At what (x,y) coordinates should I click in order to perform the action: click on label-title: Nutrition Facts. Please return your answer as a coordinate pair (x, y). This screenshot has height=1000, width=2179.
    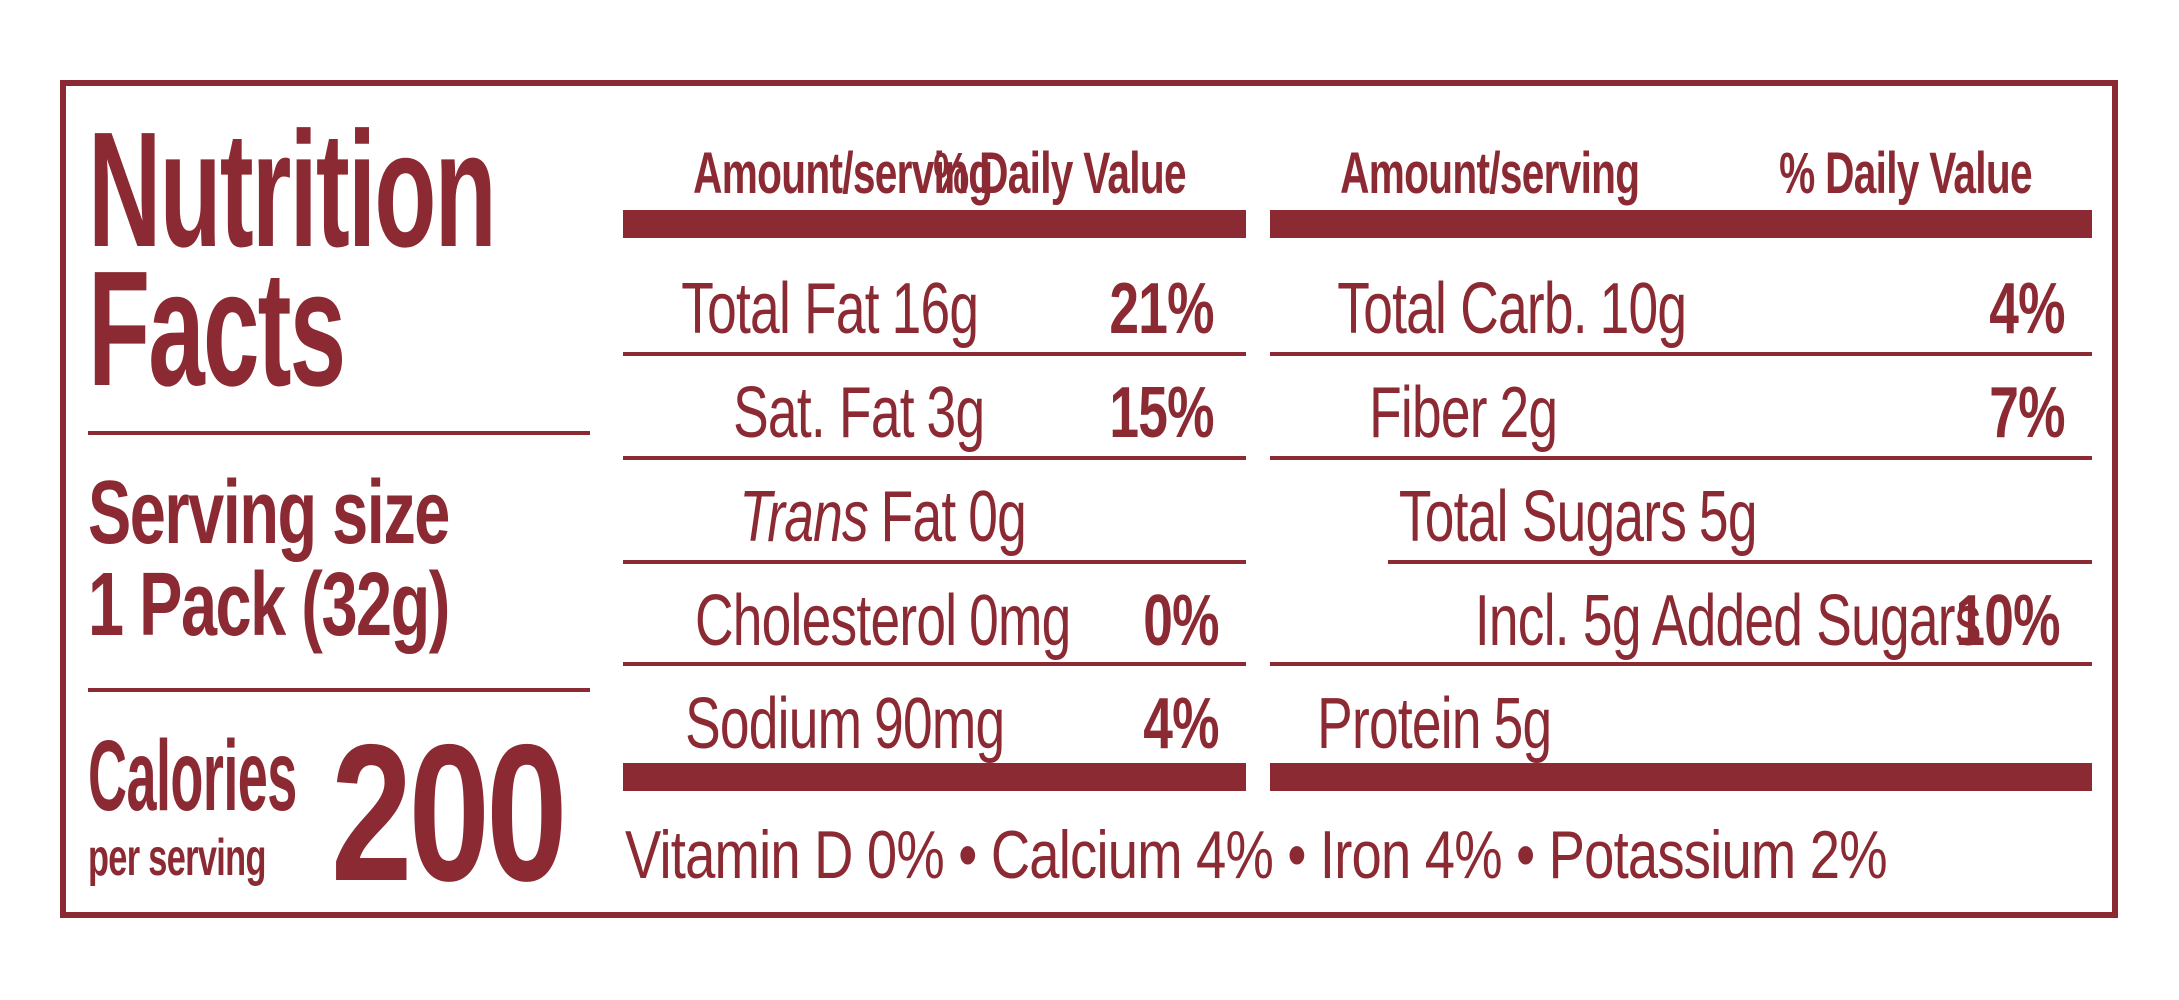
    Looking at the image, I should click on (416, 259).